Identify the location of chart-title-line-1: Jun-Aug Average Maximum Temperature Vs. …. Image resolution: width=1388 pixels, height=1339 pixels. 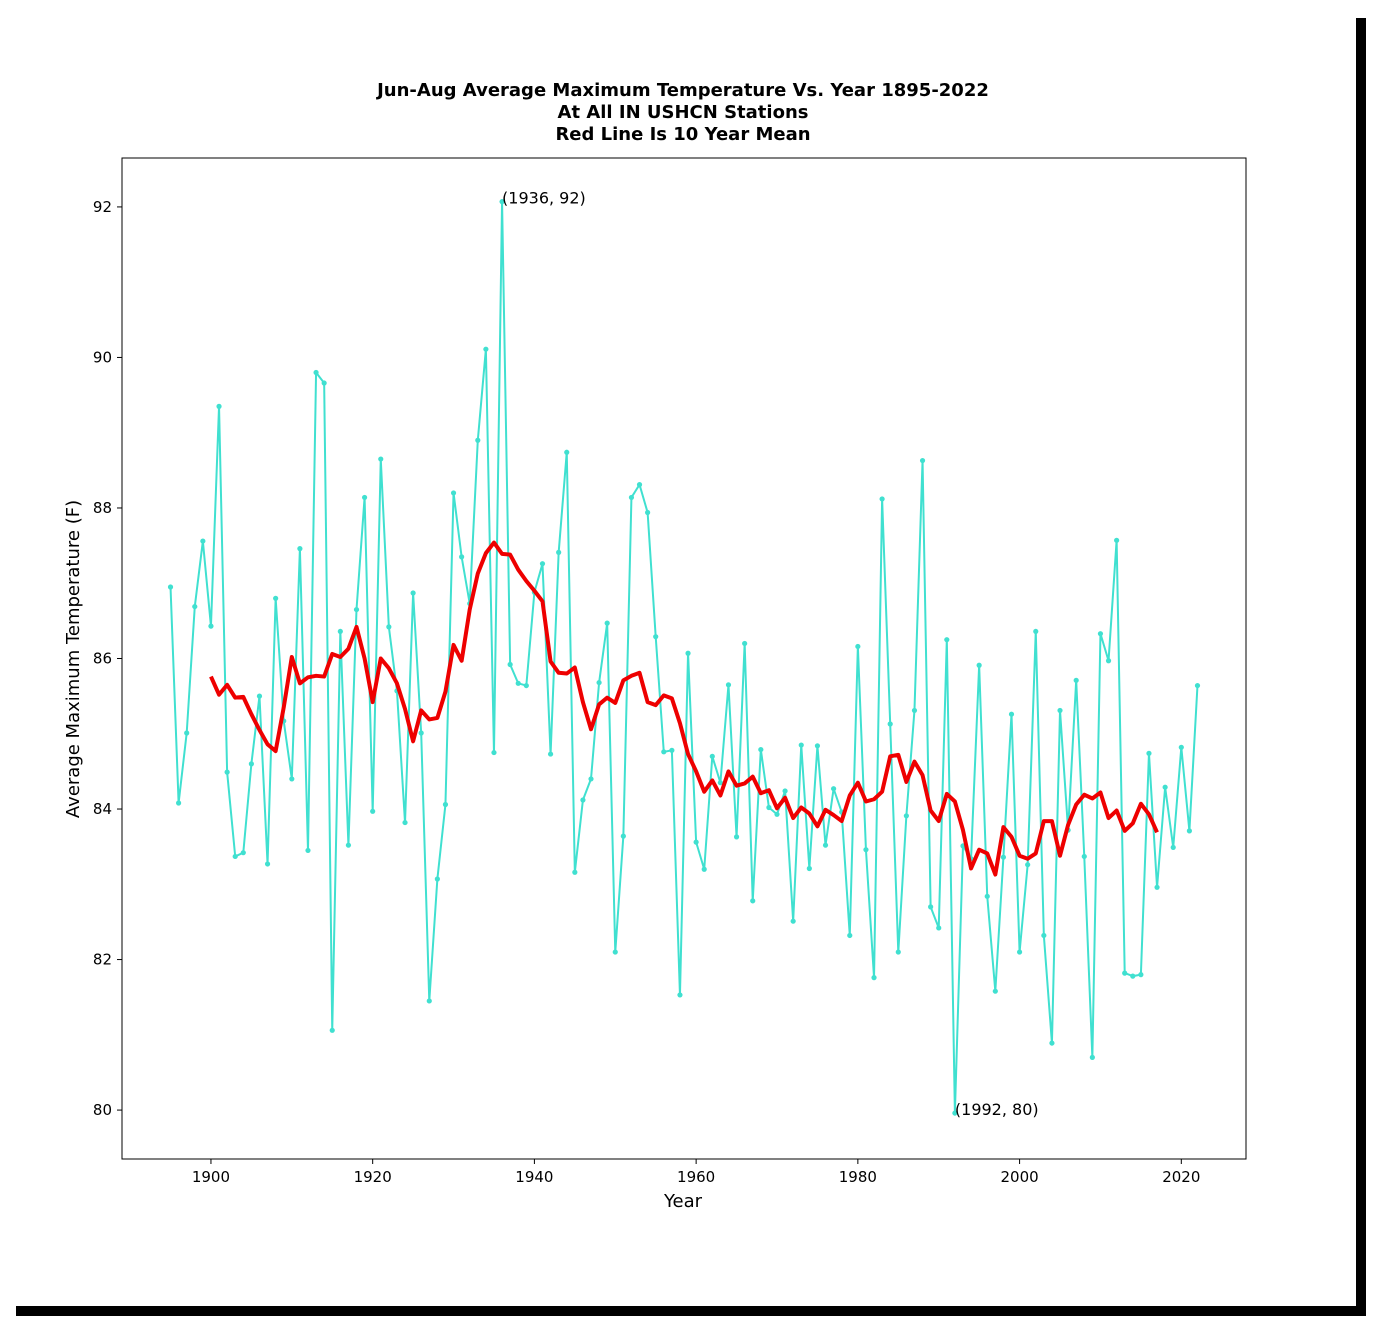
(682, 90).